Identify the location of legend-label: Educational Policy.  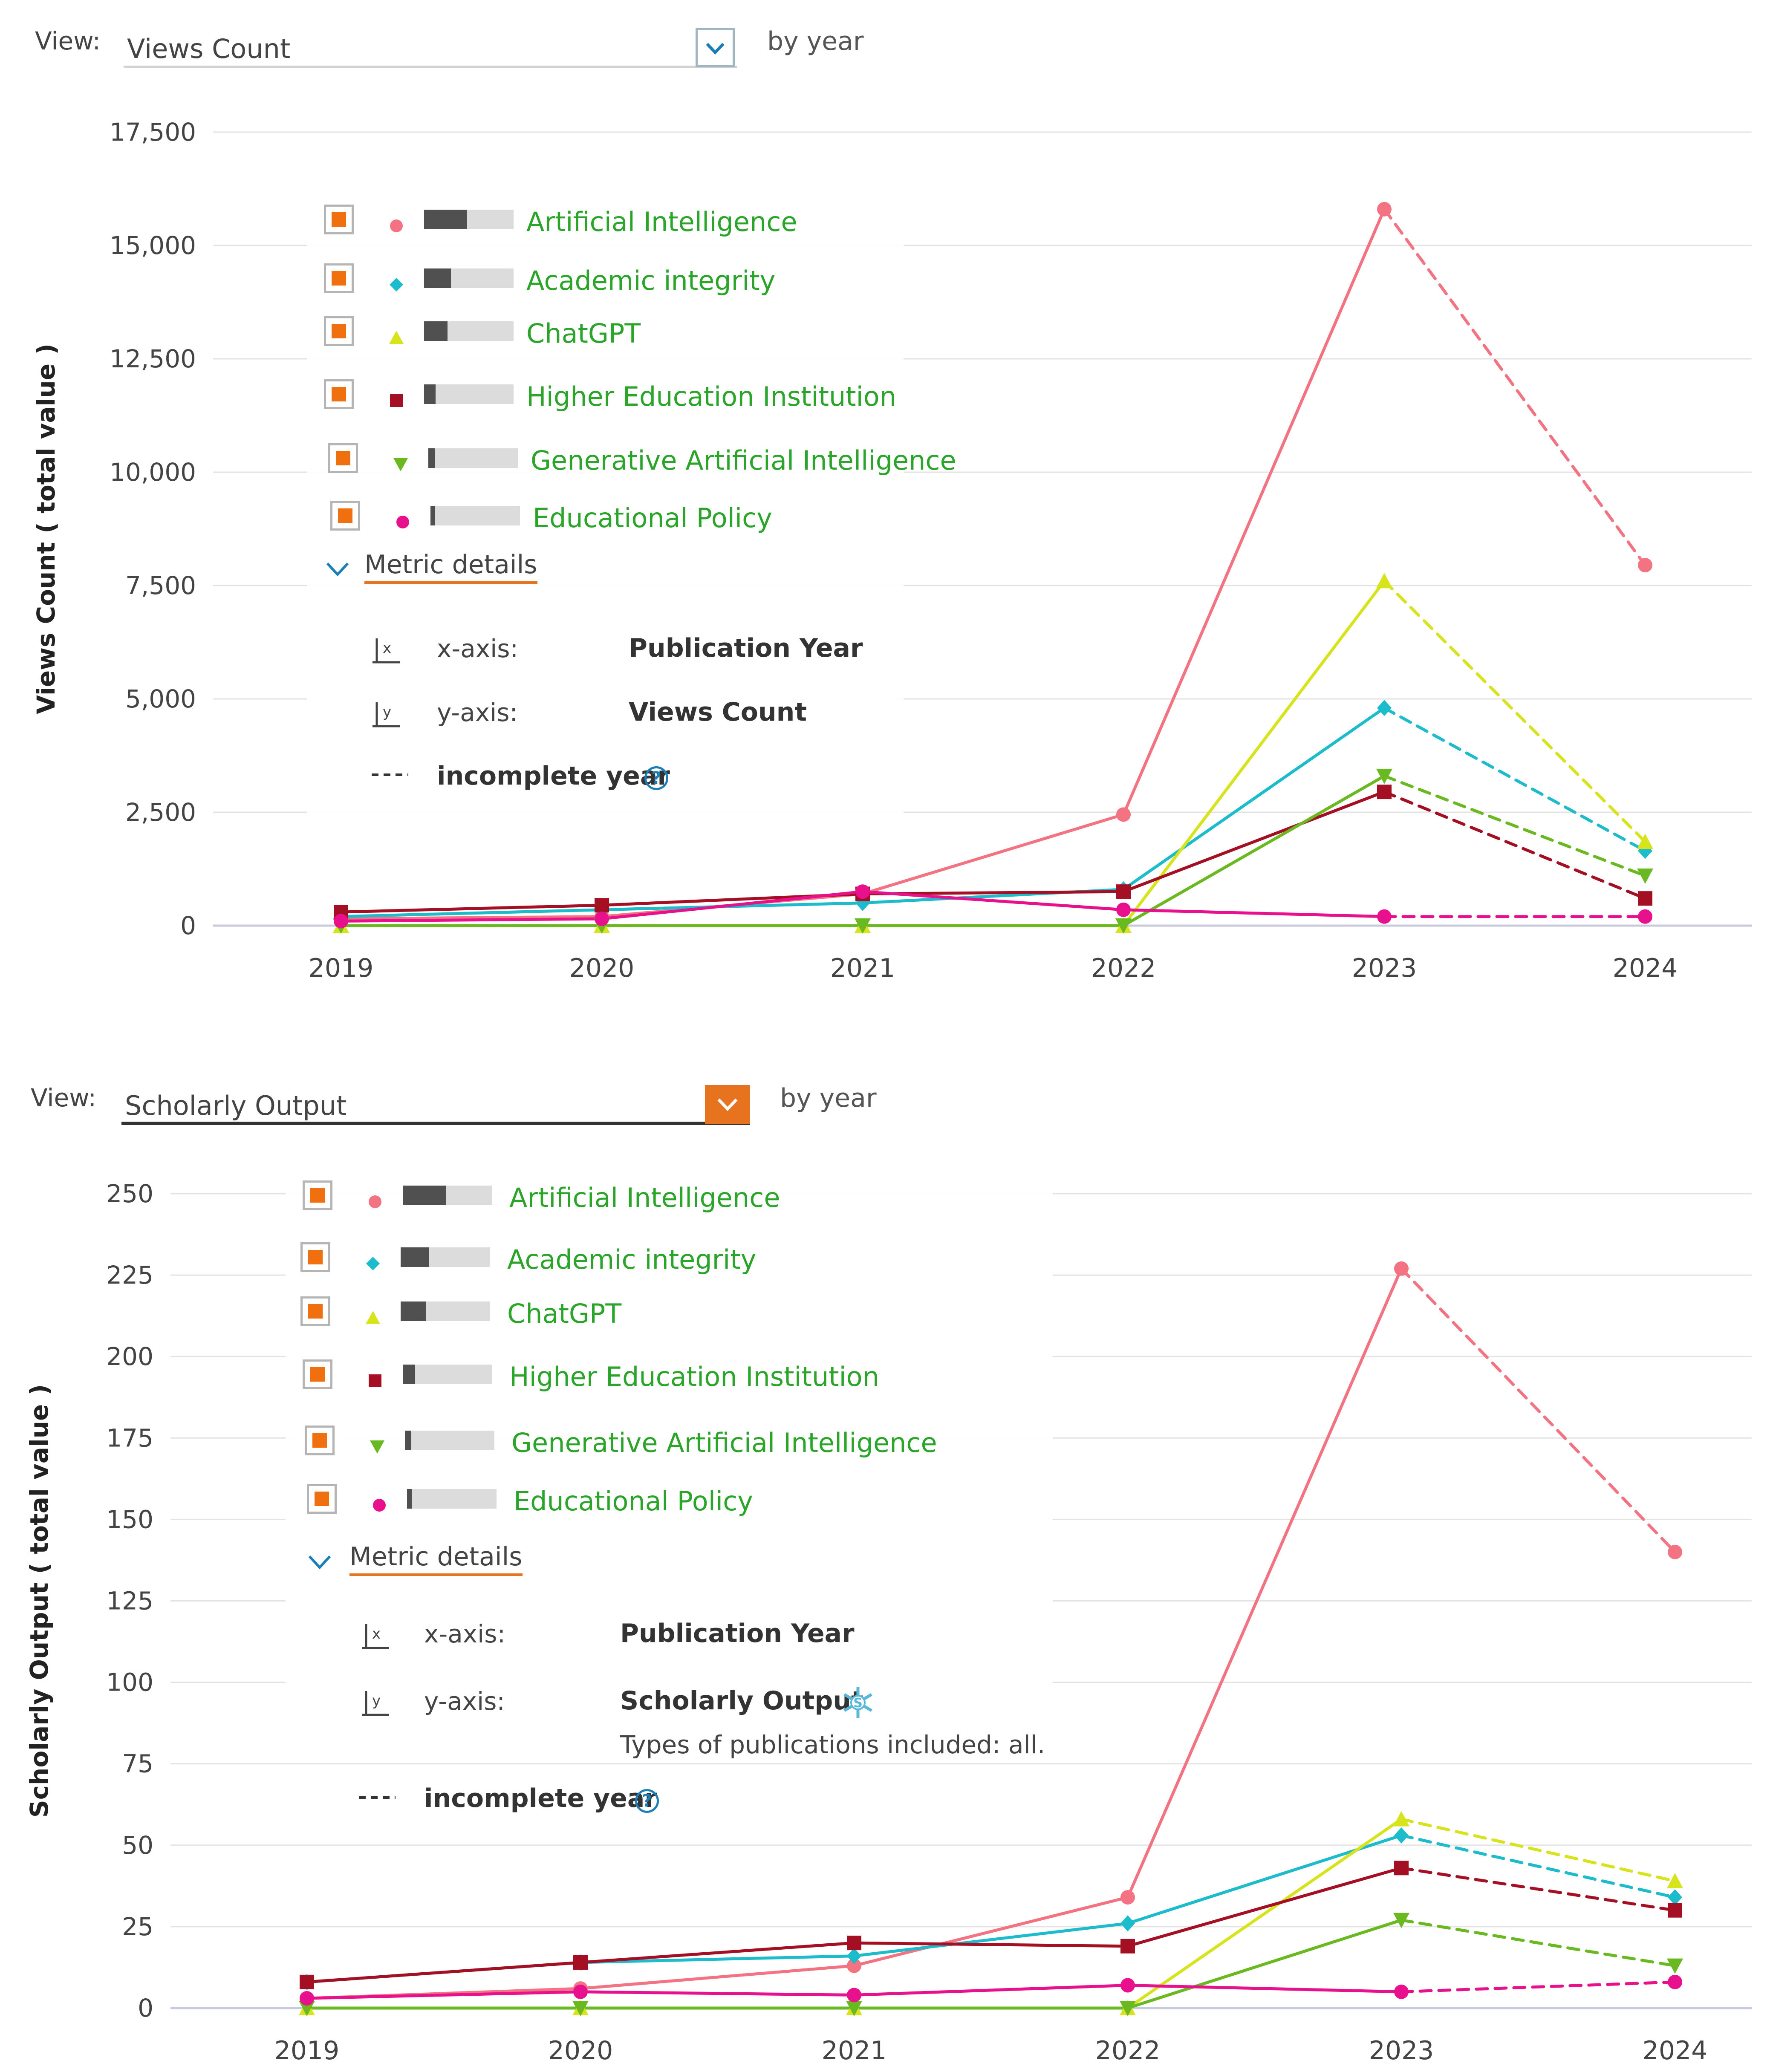
(633, 1502).